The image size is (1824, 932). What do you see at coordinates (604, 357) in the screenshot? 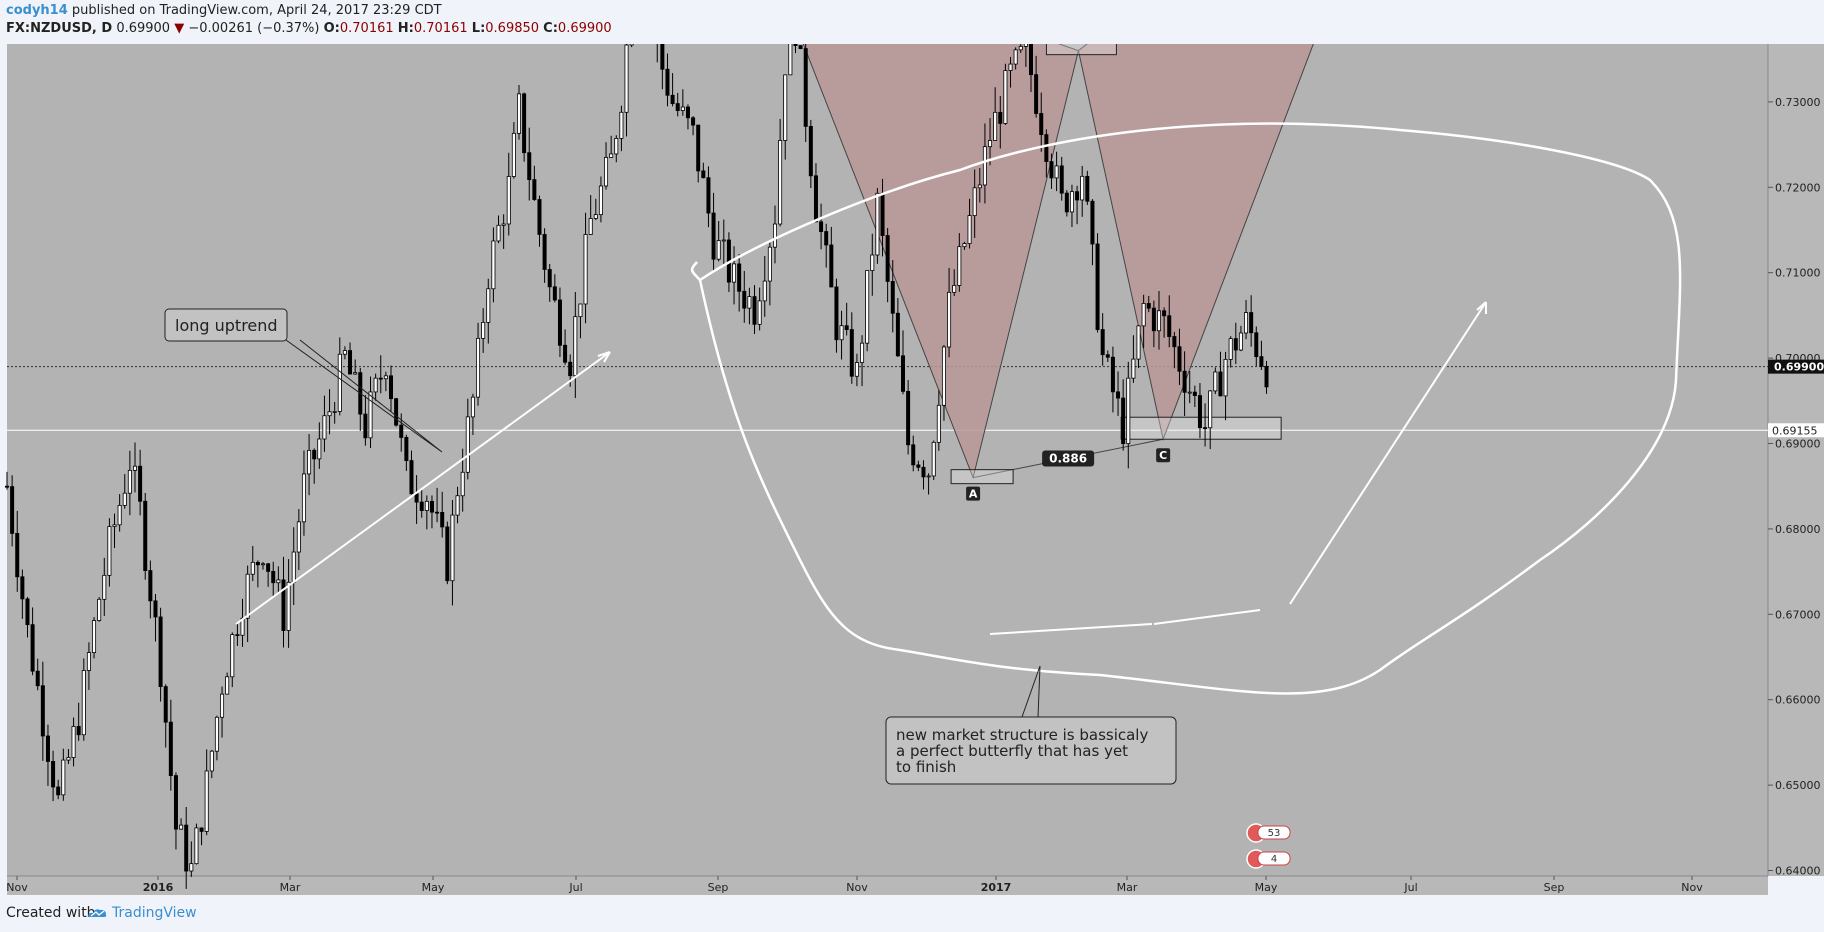
I see `uptrend-arrow-head` at bounding box center [604, 357].